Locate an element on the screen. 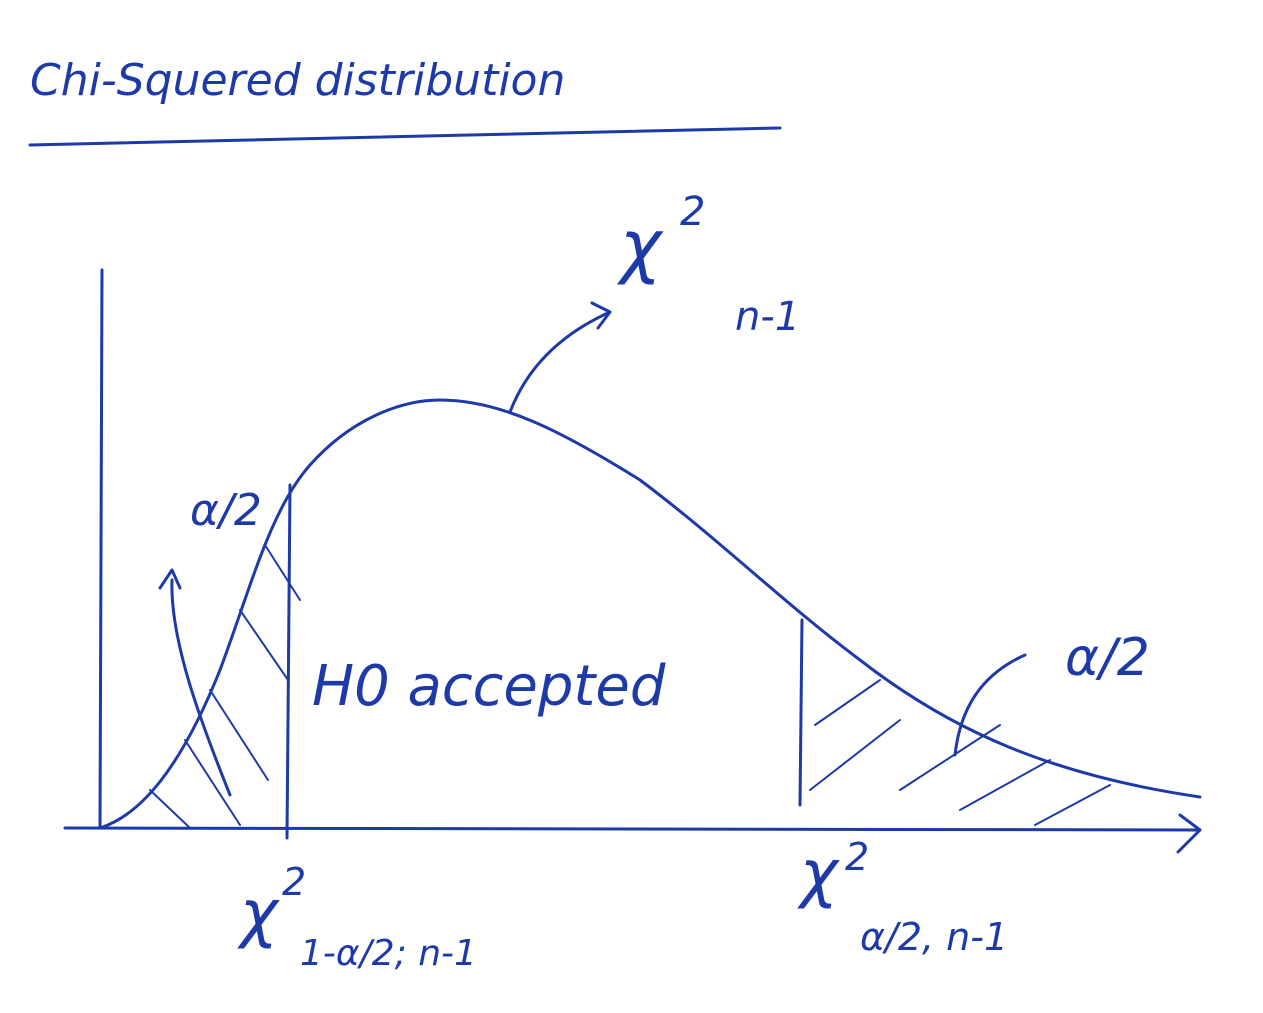  y-axis is located at coordinates (101, 549).